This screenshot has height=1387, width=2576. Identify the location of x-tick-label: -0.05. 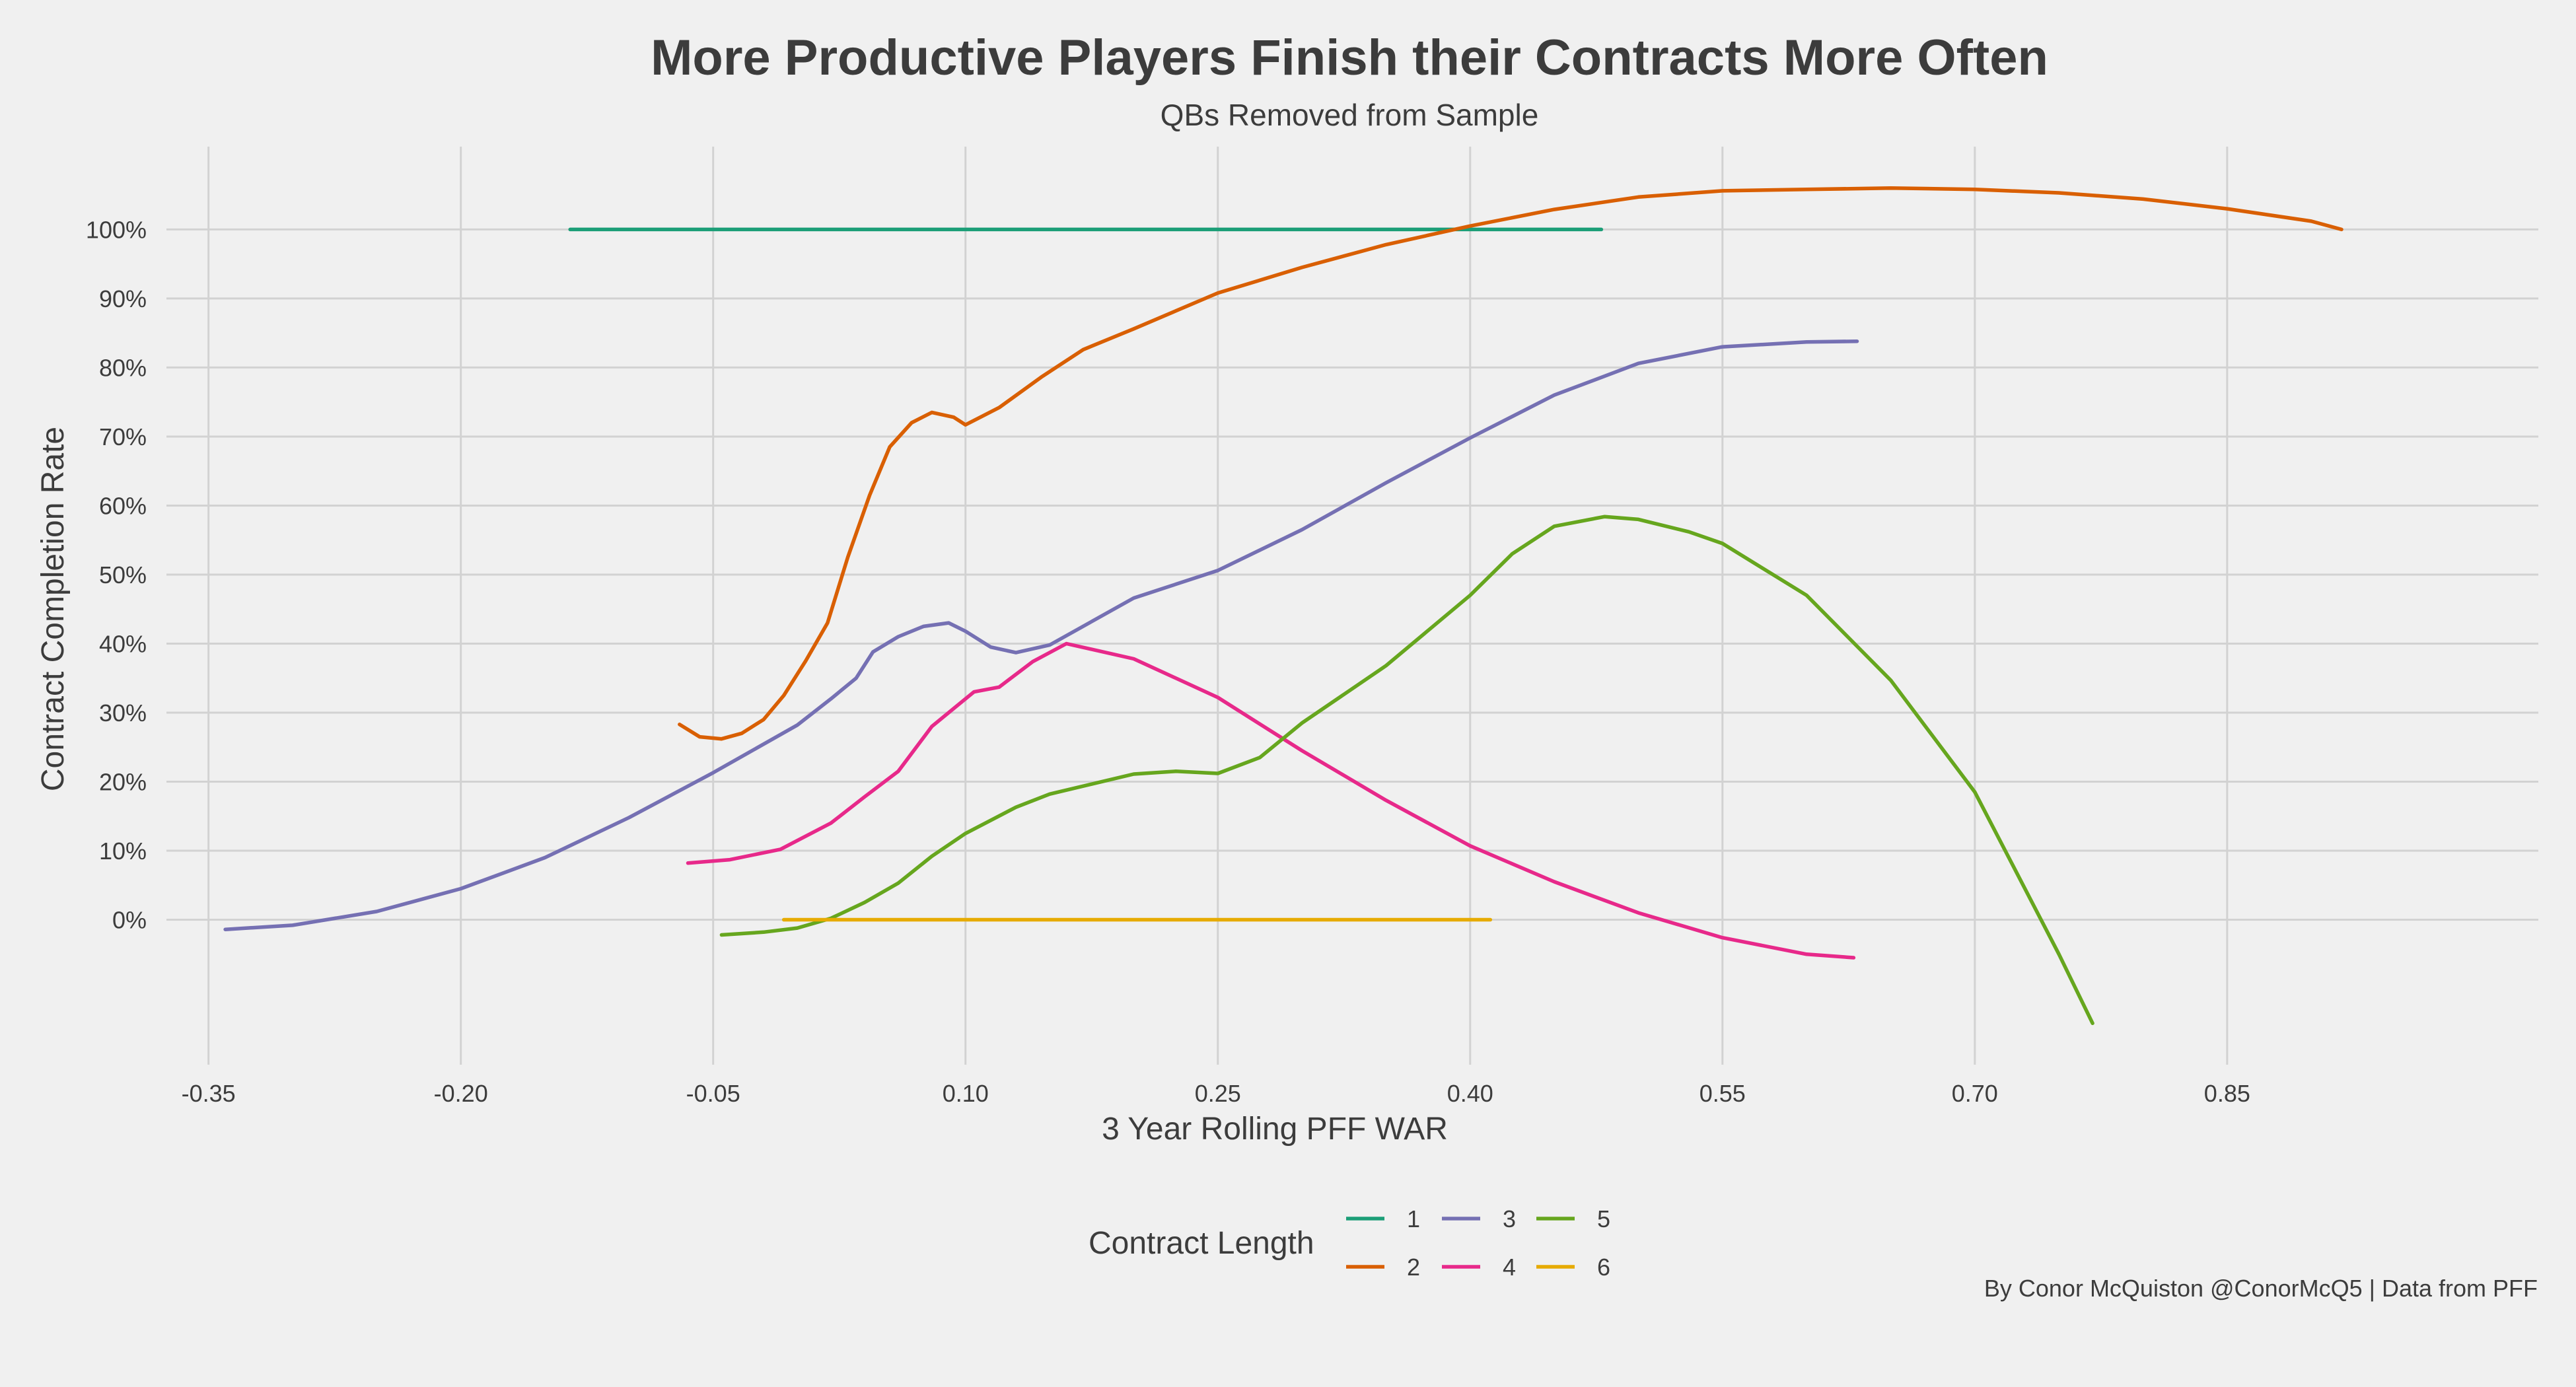
(713, 1093).